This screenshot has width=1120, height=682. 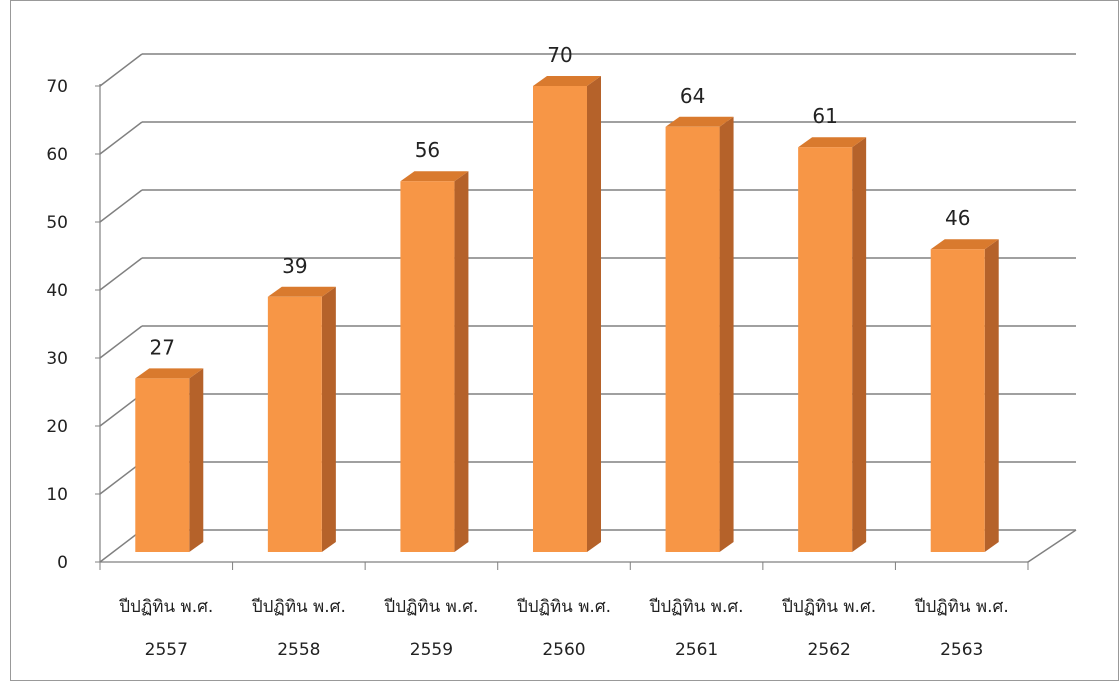 I want to click on y-tick-label: 50, so click(x=57, y=223).